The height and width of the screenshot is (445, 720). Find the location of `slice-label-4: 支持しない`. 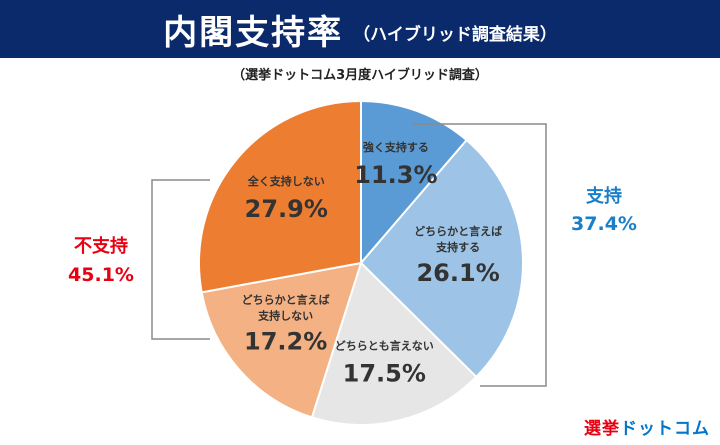

slice-label-4: 支持しない is located at coordinates (285, 315).